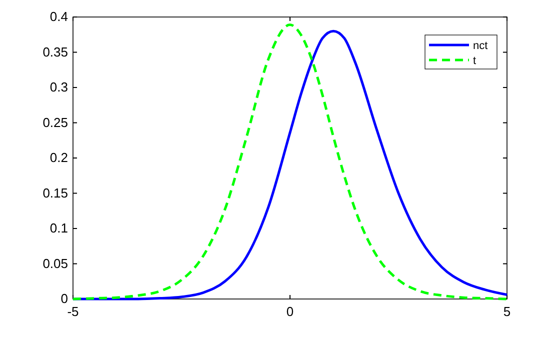 This screenshot has width=560, height=337. What do you see at coordinates (507, 311) in the screenshot?
I see `x-tick-label: 5` at bounding box center [507, 311].